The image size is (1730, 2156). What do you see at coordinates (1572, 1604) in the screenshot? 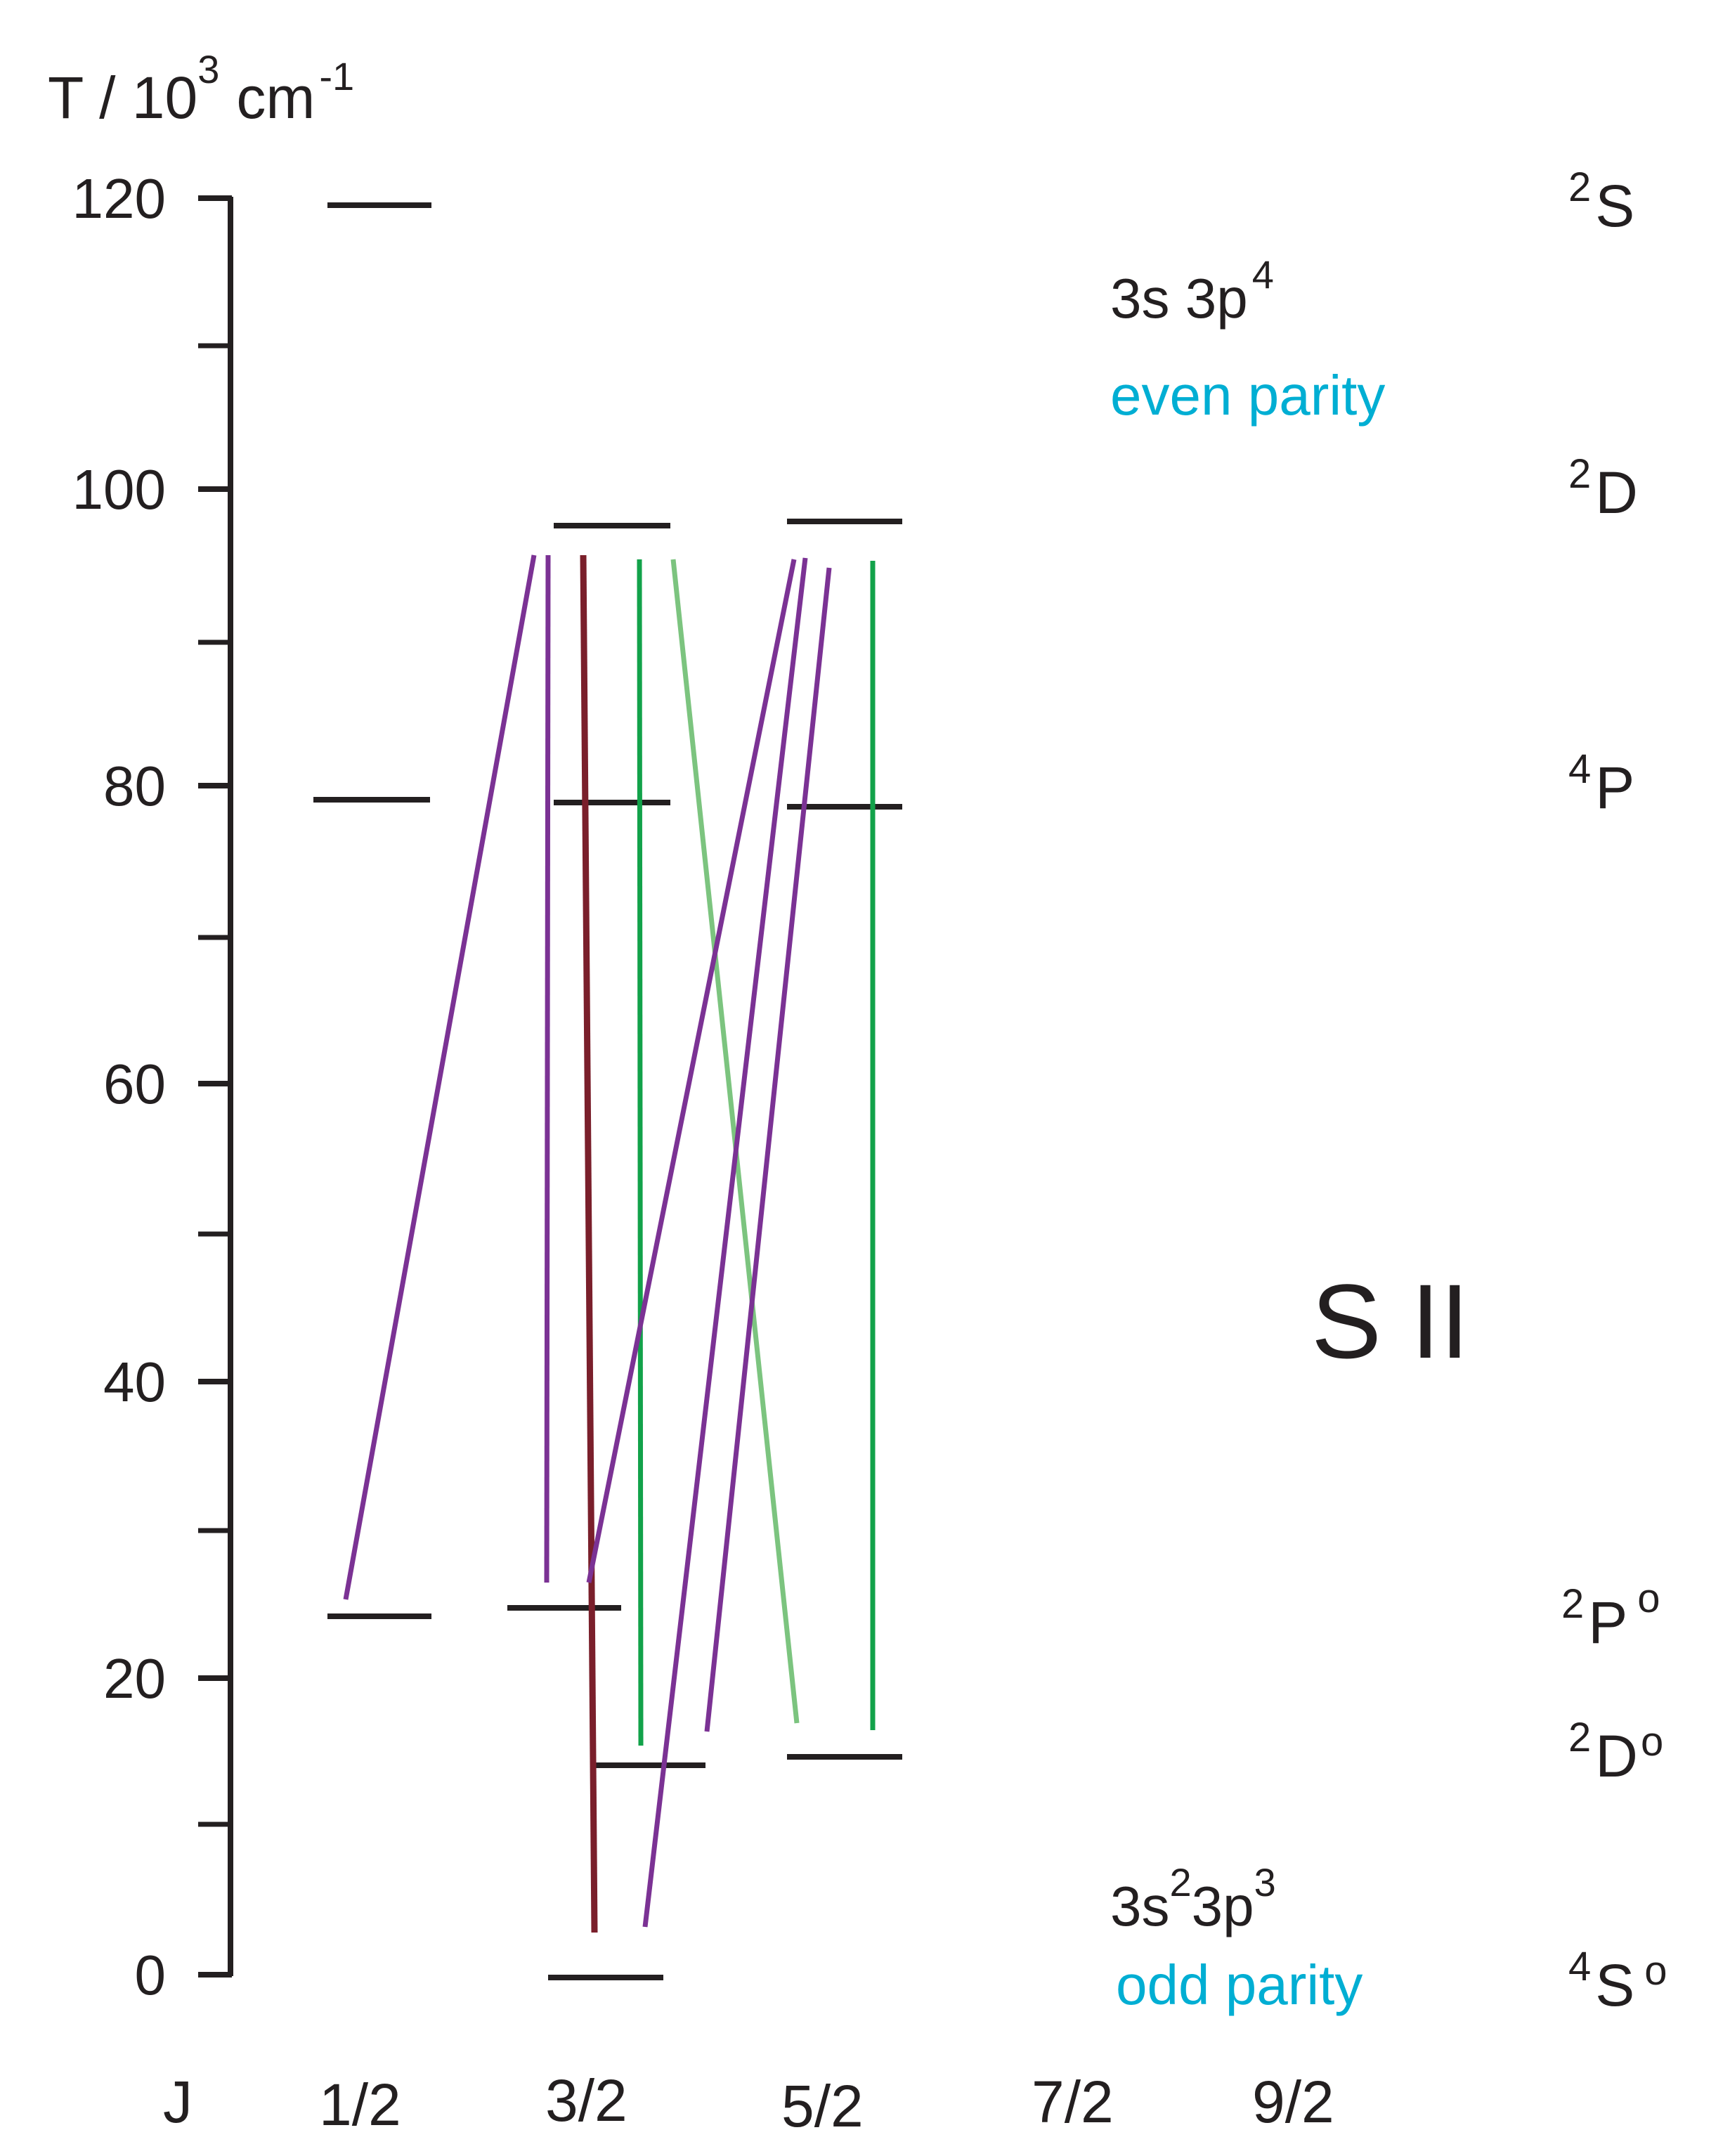
I see `term-2Po-mult: 2` at bounding box center [1572, 1604].